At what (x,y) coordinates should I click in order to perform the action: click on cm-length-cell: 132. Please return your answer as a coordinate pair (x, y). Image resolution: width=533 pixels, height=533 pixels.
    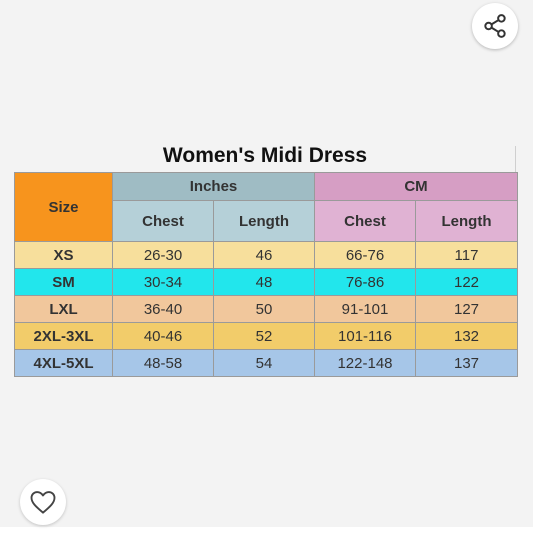
    Looking at the image, I should click on (466, 336).